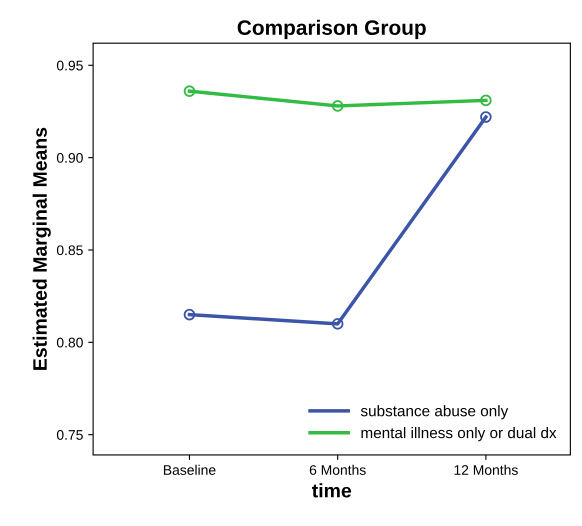 This screenshot has height=526, width=582. What do you see at coordinates (458, 434) in the screenshot?
I see `legend-label: mental illness only or dual dx` at bounding box center [458, 434].